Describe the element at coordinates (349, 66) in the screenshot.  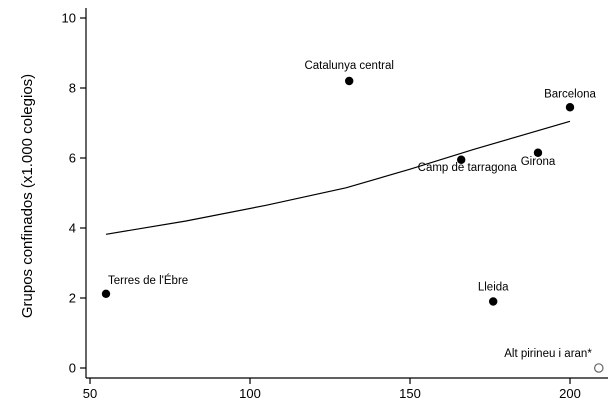
I see `data-point-label: Catalunya central` at that location.